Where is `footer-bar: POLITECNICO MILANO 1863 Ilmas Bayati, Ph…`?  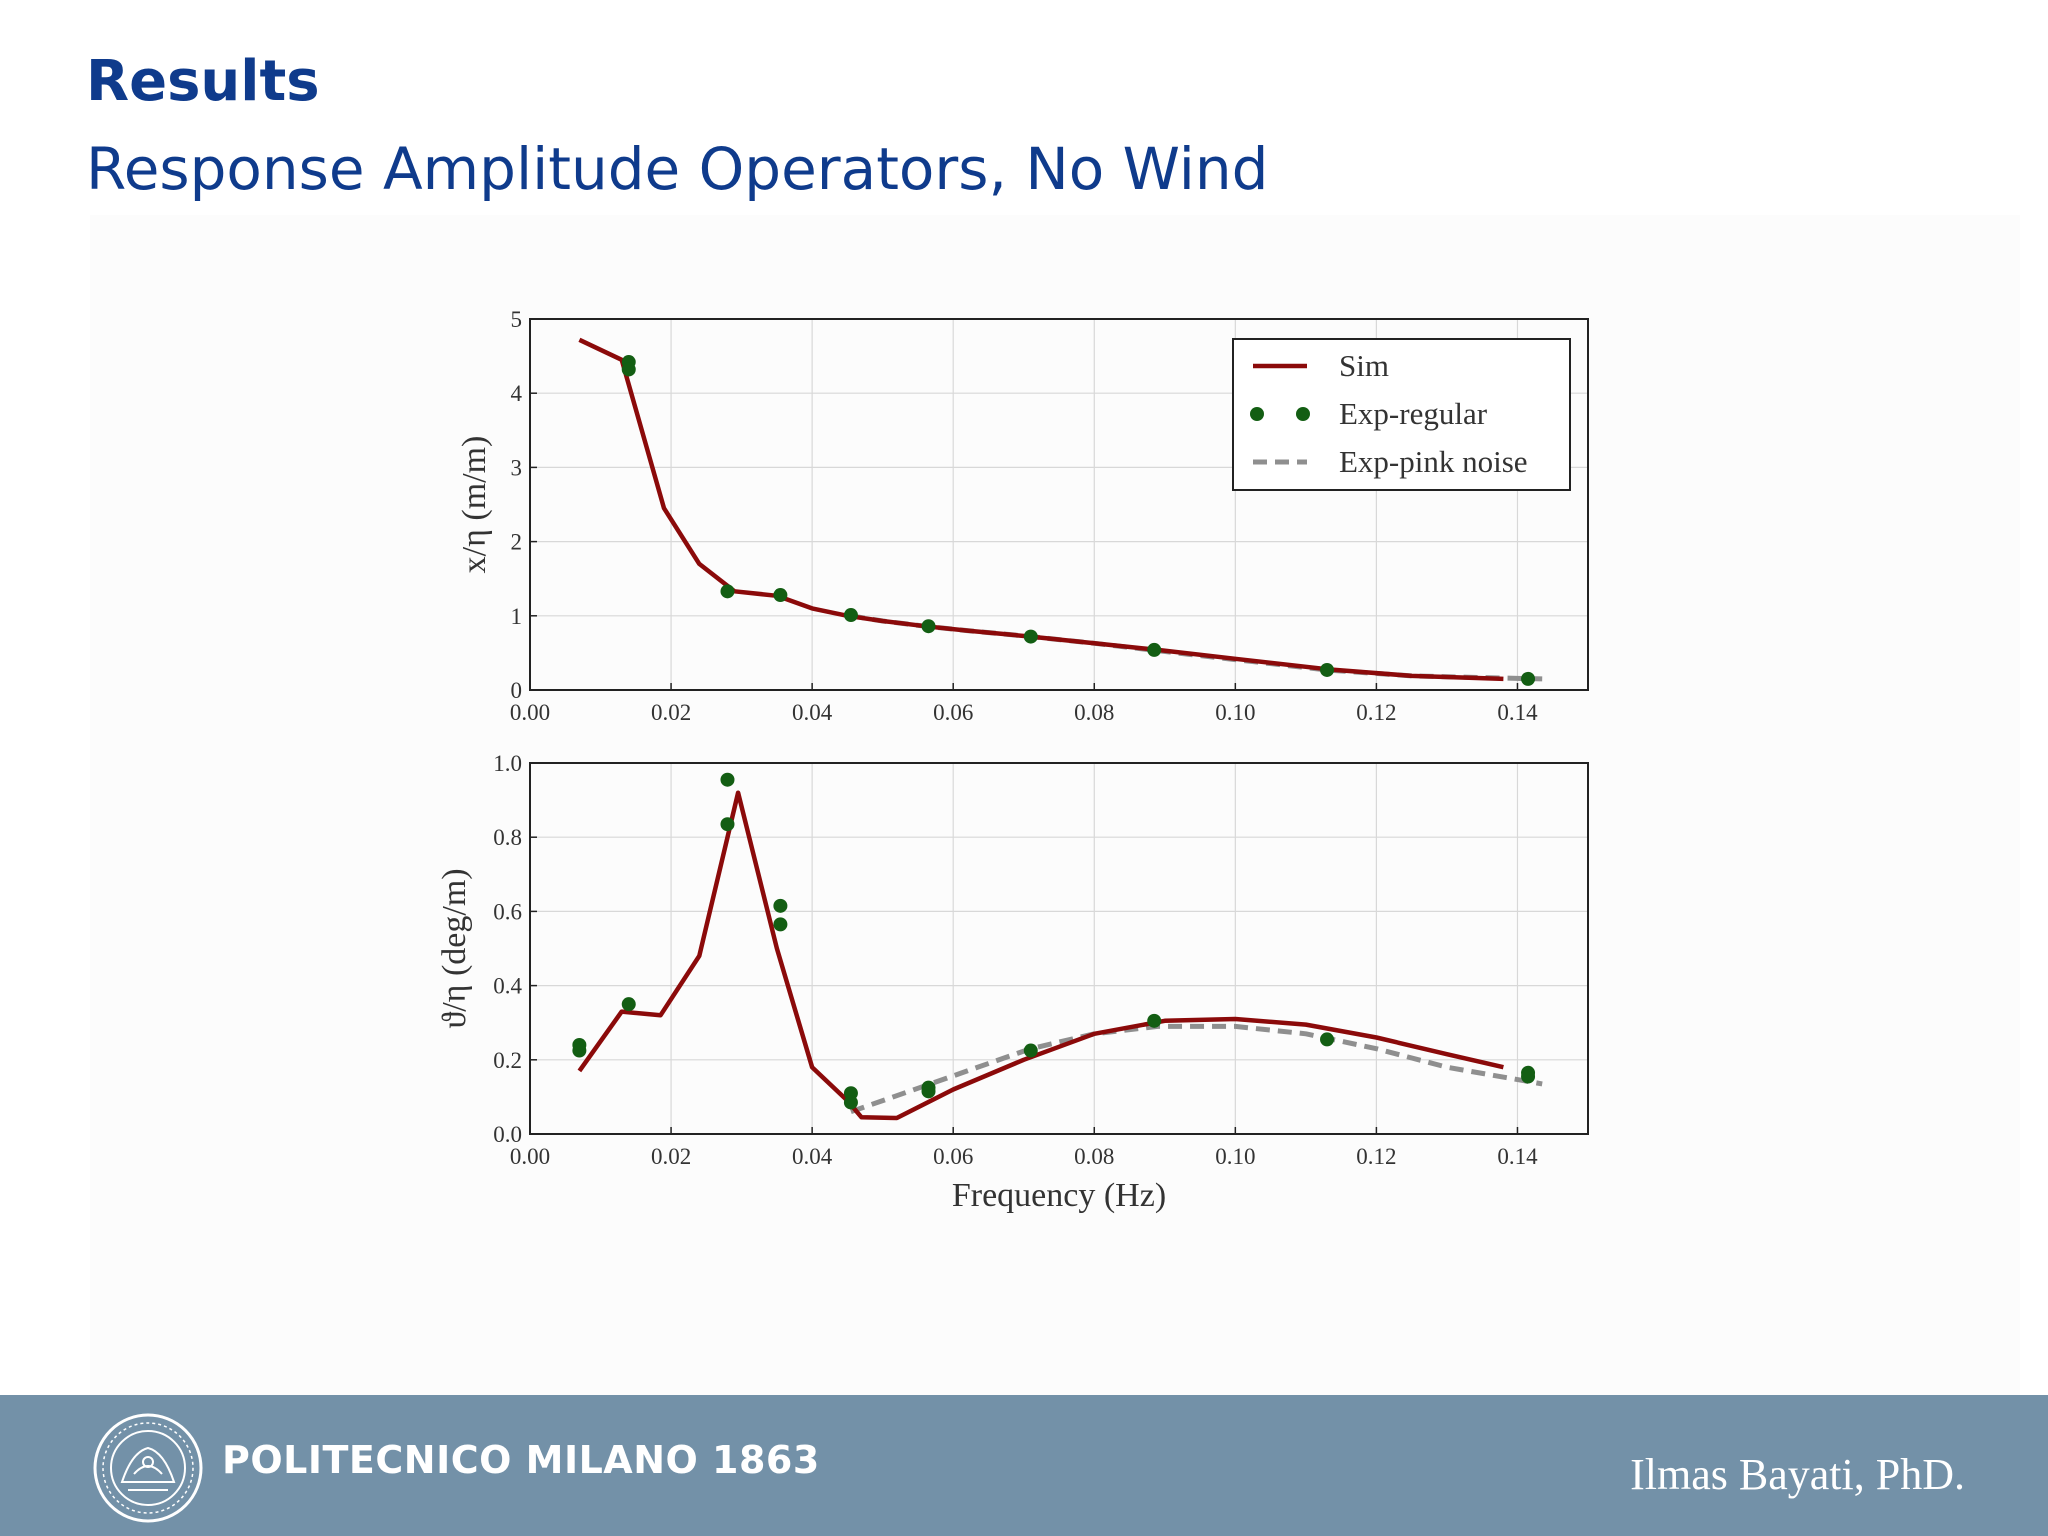
footer-bar: POLITECNICO MILANO 1863 Ilmas Bayati, Ph… is located at coordinates (1024, 1465).